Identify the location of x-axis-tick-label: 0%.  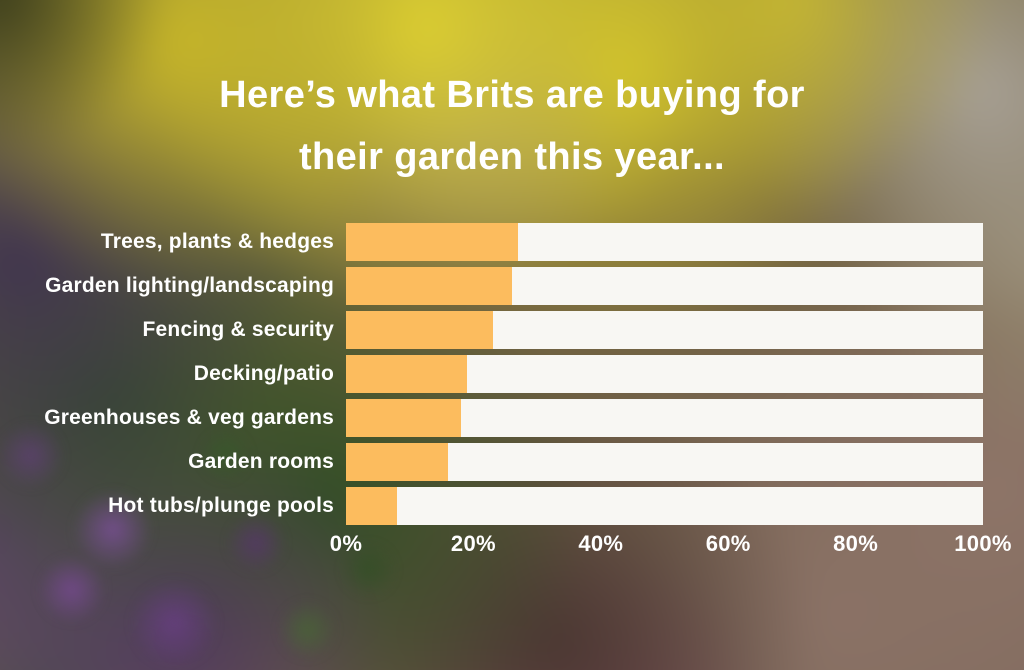
(346, 543).